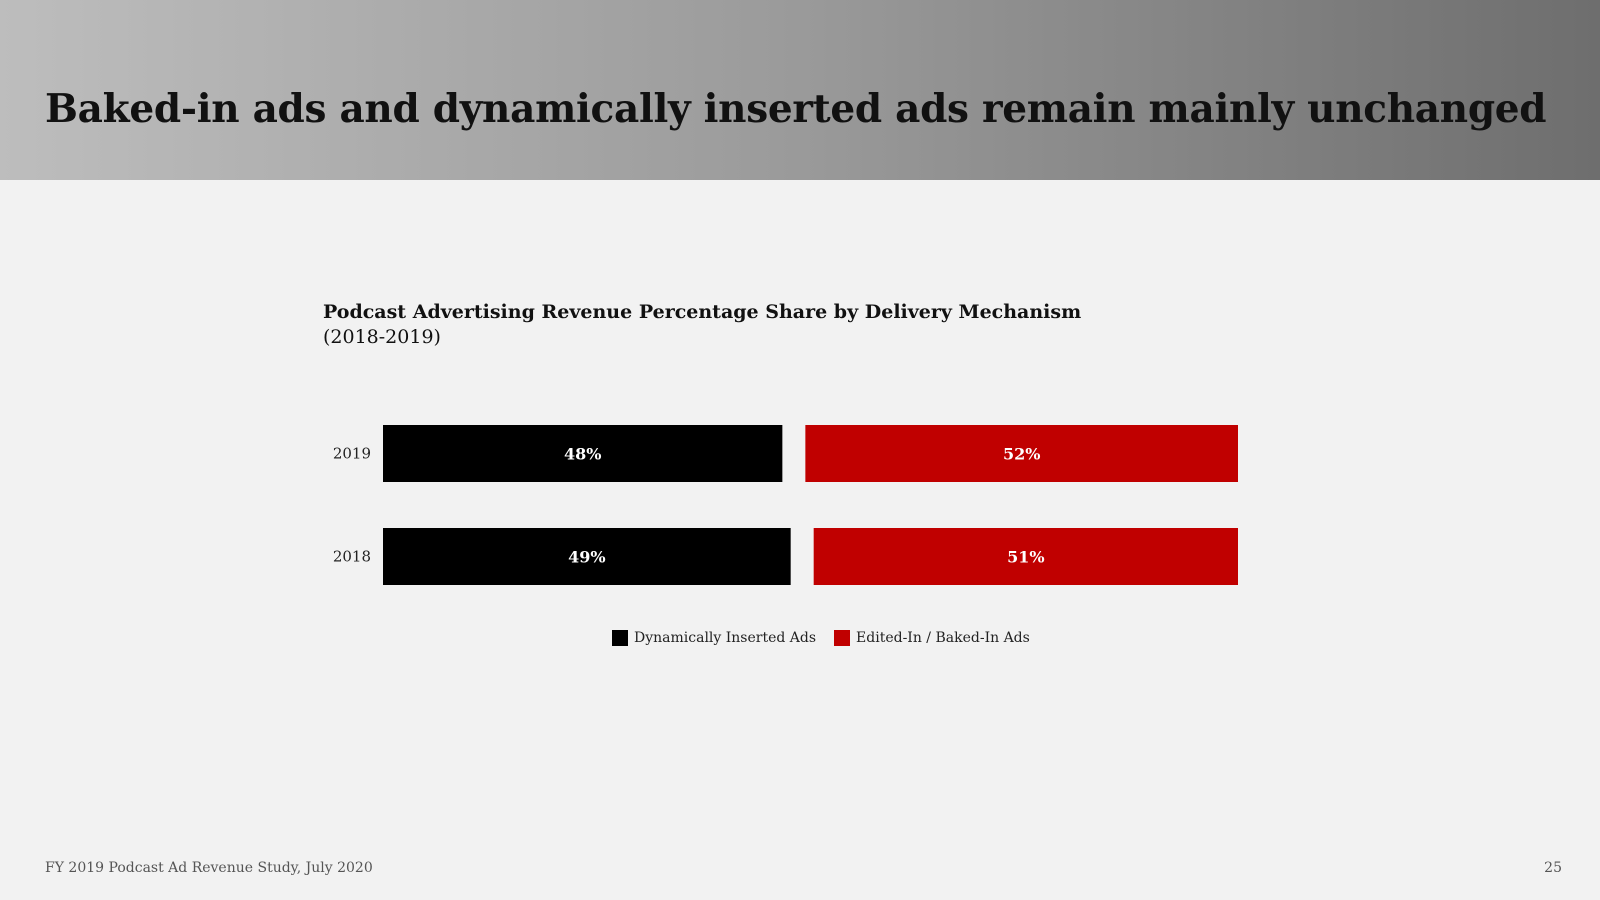 This screenshot has width=1600, height=900. What do you see at coordinates (1553, 868) in the screenshot?
I see `page-number: 25` at bounding box center [1553, 868].